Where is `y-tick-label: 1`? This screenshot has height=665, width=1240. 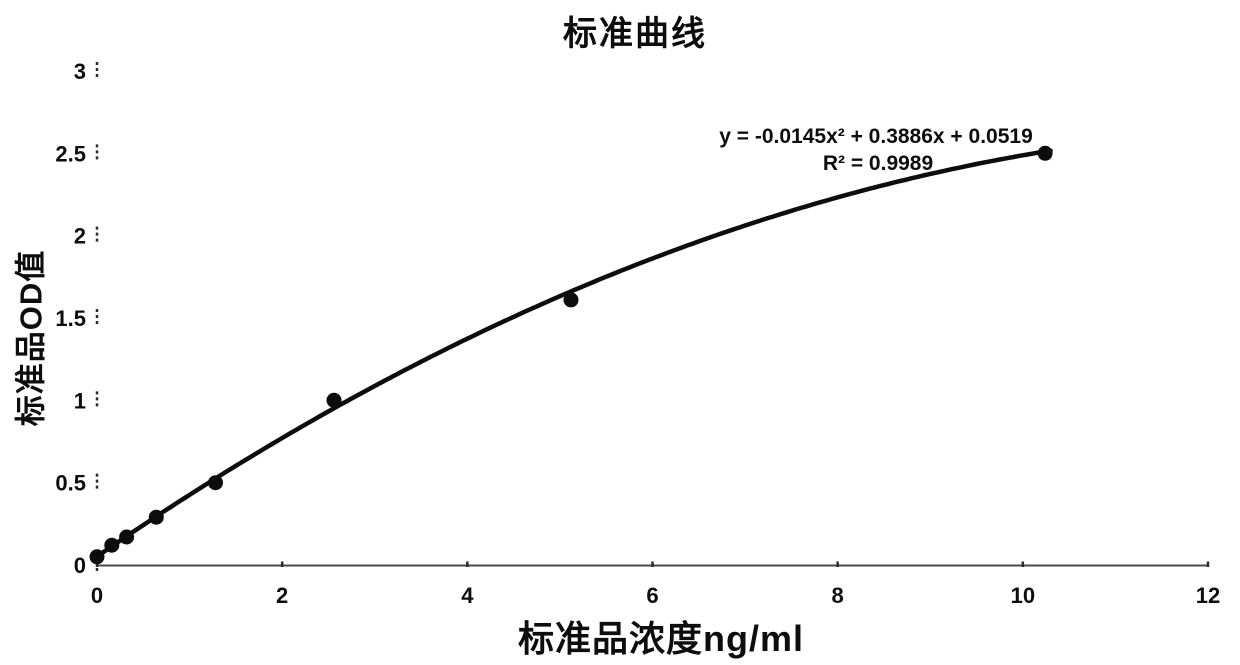 y-tick-label: 1 is located at coordinates (80, 400).